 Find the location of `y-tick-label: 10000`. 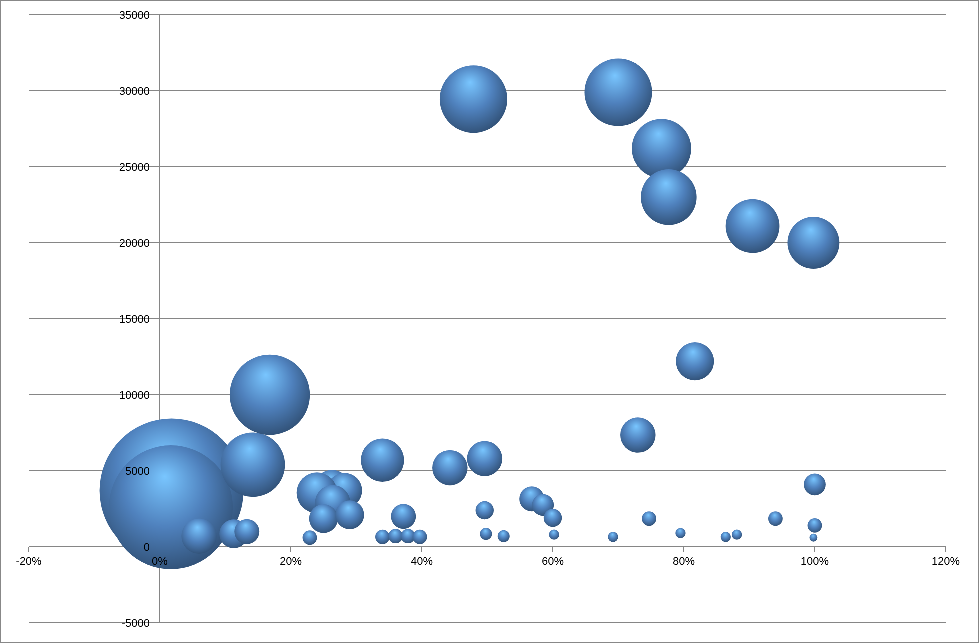

y-tick-label: 10000 is located at coordinates (134, 396).